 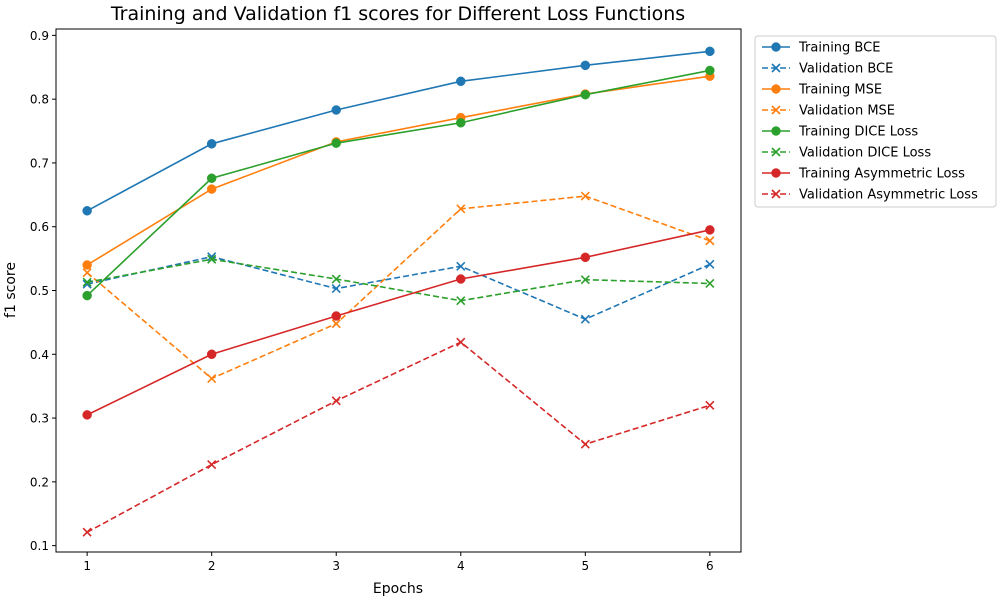 I want to click on x-tick-label: 1, so click(x=87, y=566).